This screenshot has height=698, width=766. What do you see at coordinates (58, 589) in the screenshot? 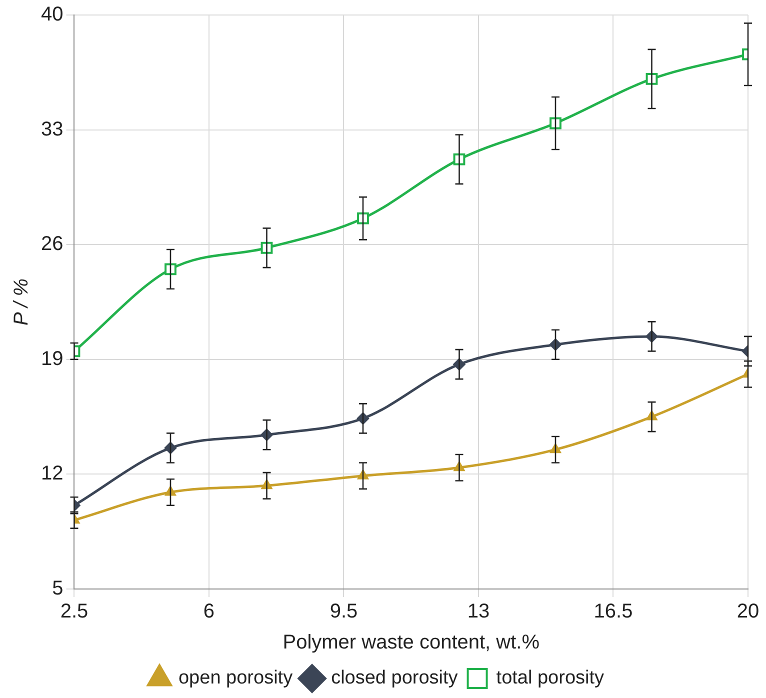
I see `y-tick-label: 5` at bounding box center [58, 589].